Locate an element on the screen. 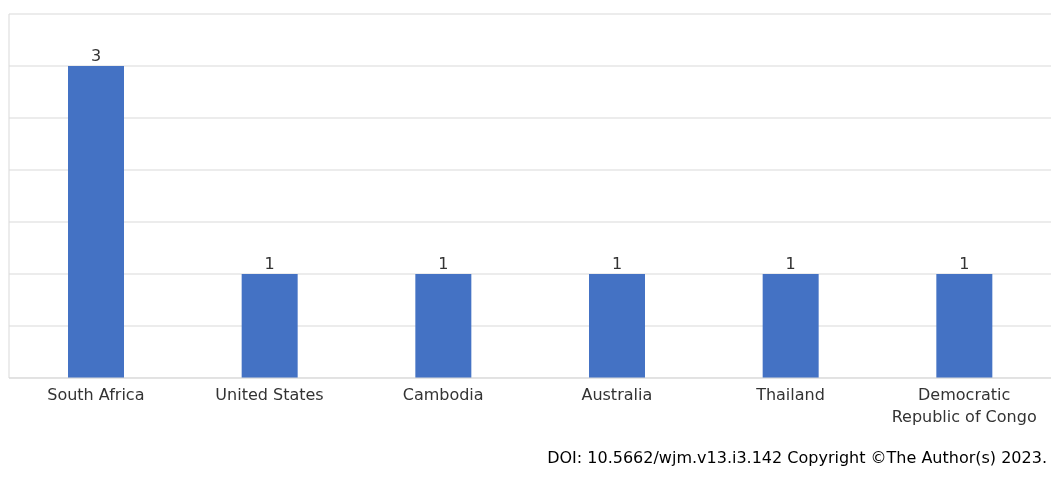 This screenshot has height=479, width=1059. text: DOI: 10.5662/wjm.v13.i3.142 Copyright ©The Author(s) 2023. is located at coordinates (797, 457).